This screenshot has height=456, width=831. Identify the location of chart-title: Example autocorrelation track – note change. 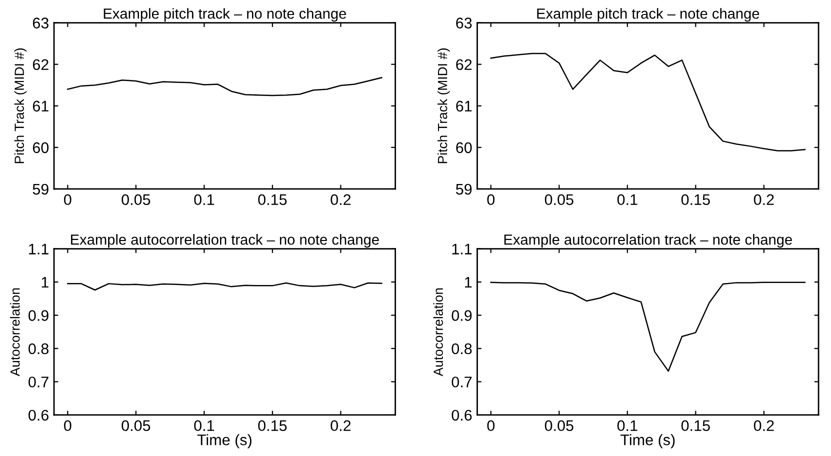
(648, 241).